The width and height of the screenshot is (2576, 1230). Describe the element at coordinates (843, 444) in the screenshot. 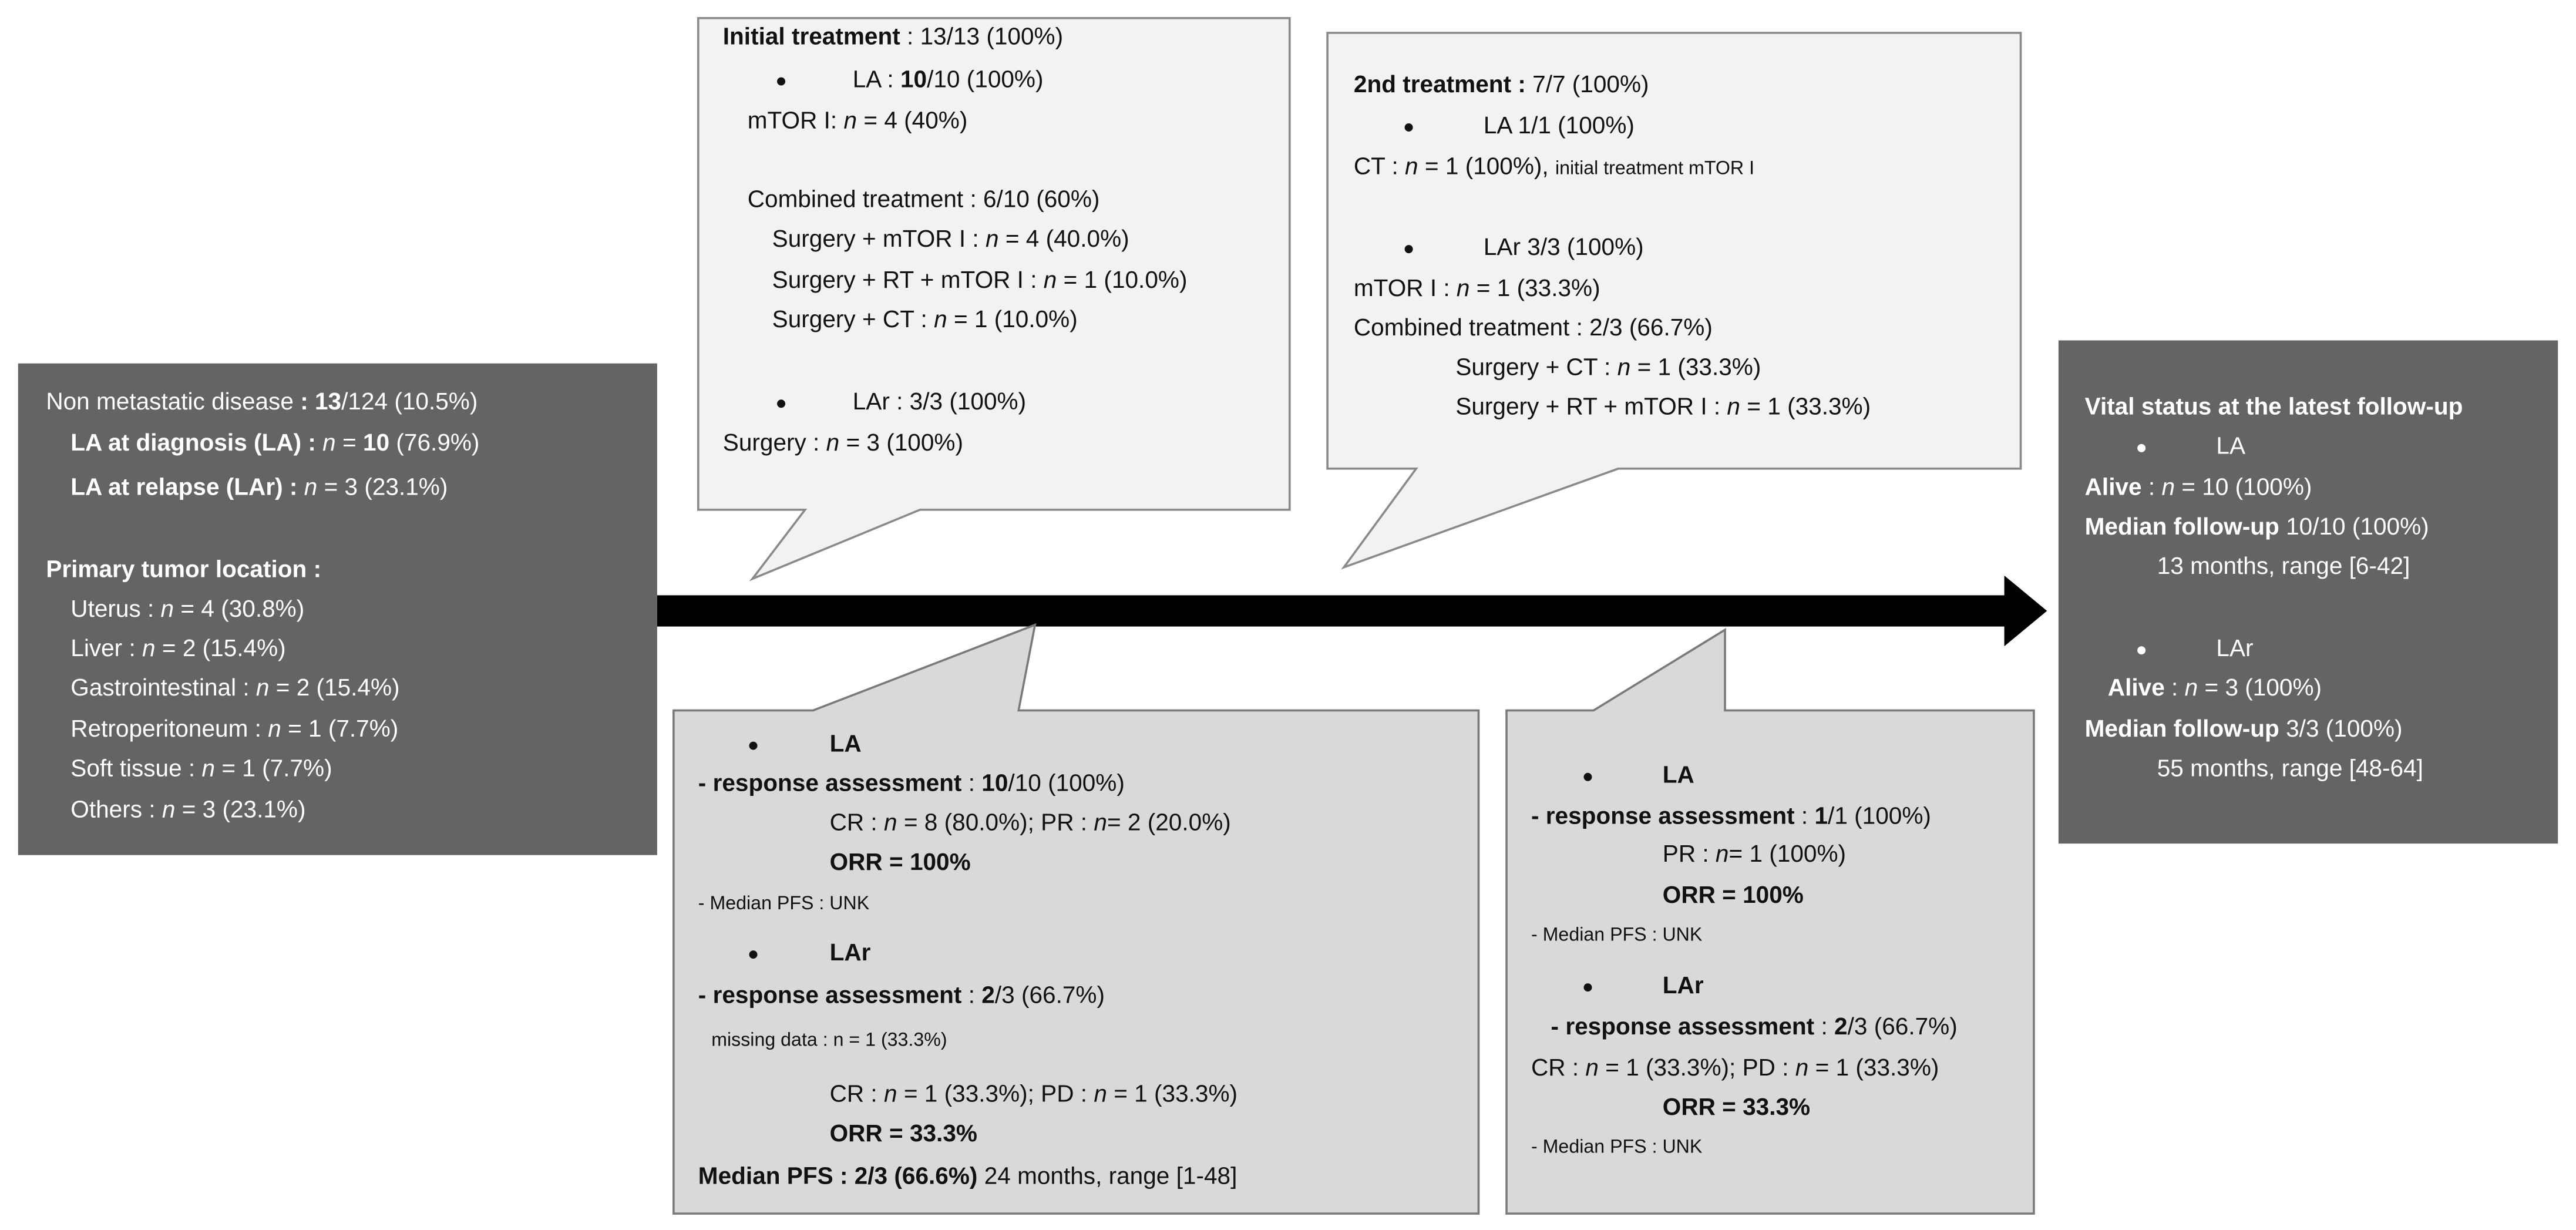

I see `text-line: Surgery : n = 3 (100%)` at that location.